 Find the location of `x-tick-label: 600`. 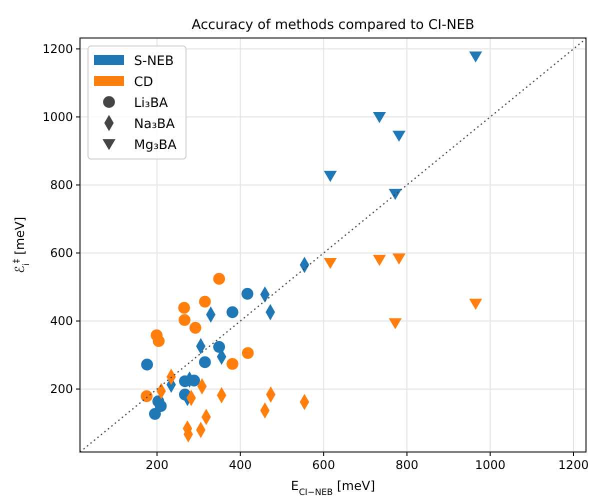

x-tick-label: 600 is located at coordinates (324, 465).